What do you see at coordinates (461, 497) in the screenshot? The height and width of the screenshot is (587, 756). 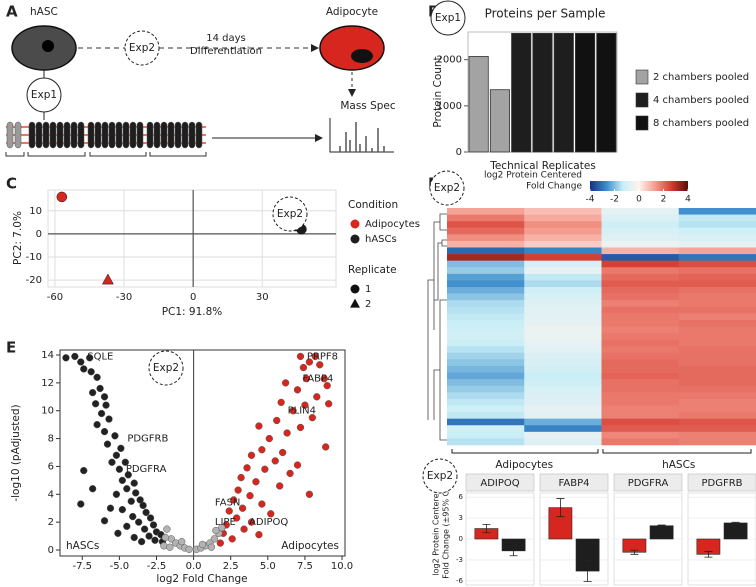 I see `y-tick-label: 6` at bounding box center [461, 497].